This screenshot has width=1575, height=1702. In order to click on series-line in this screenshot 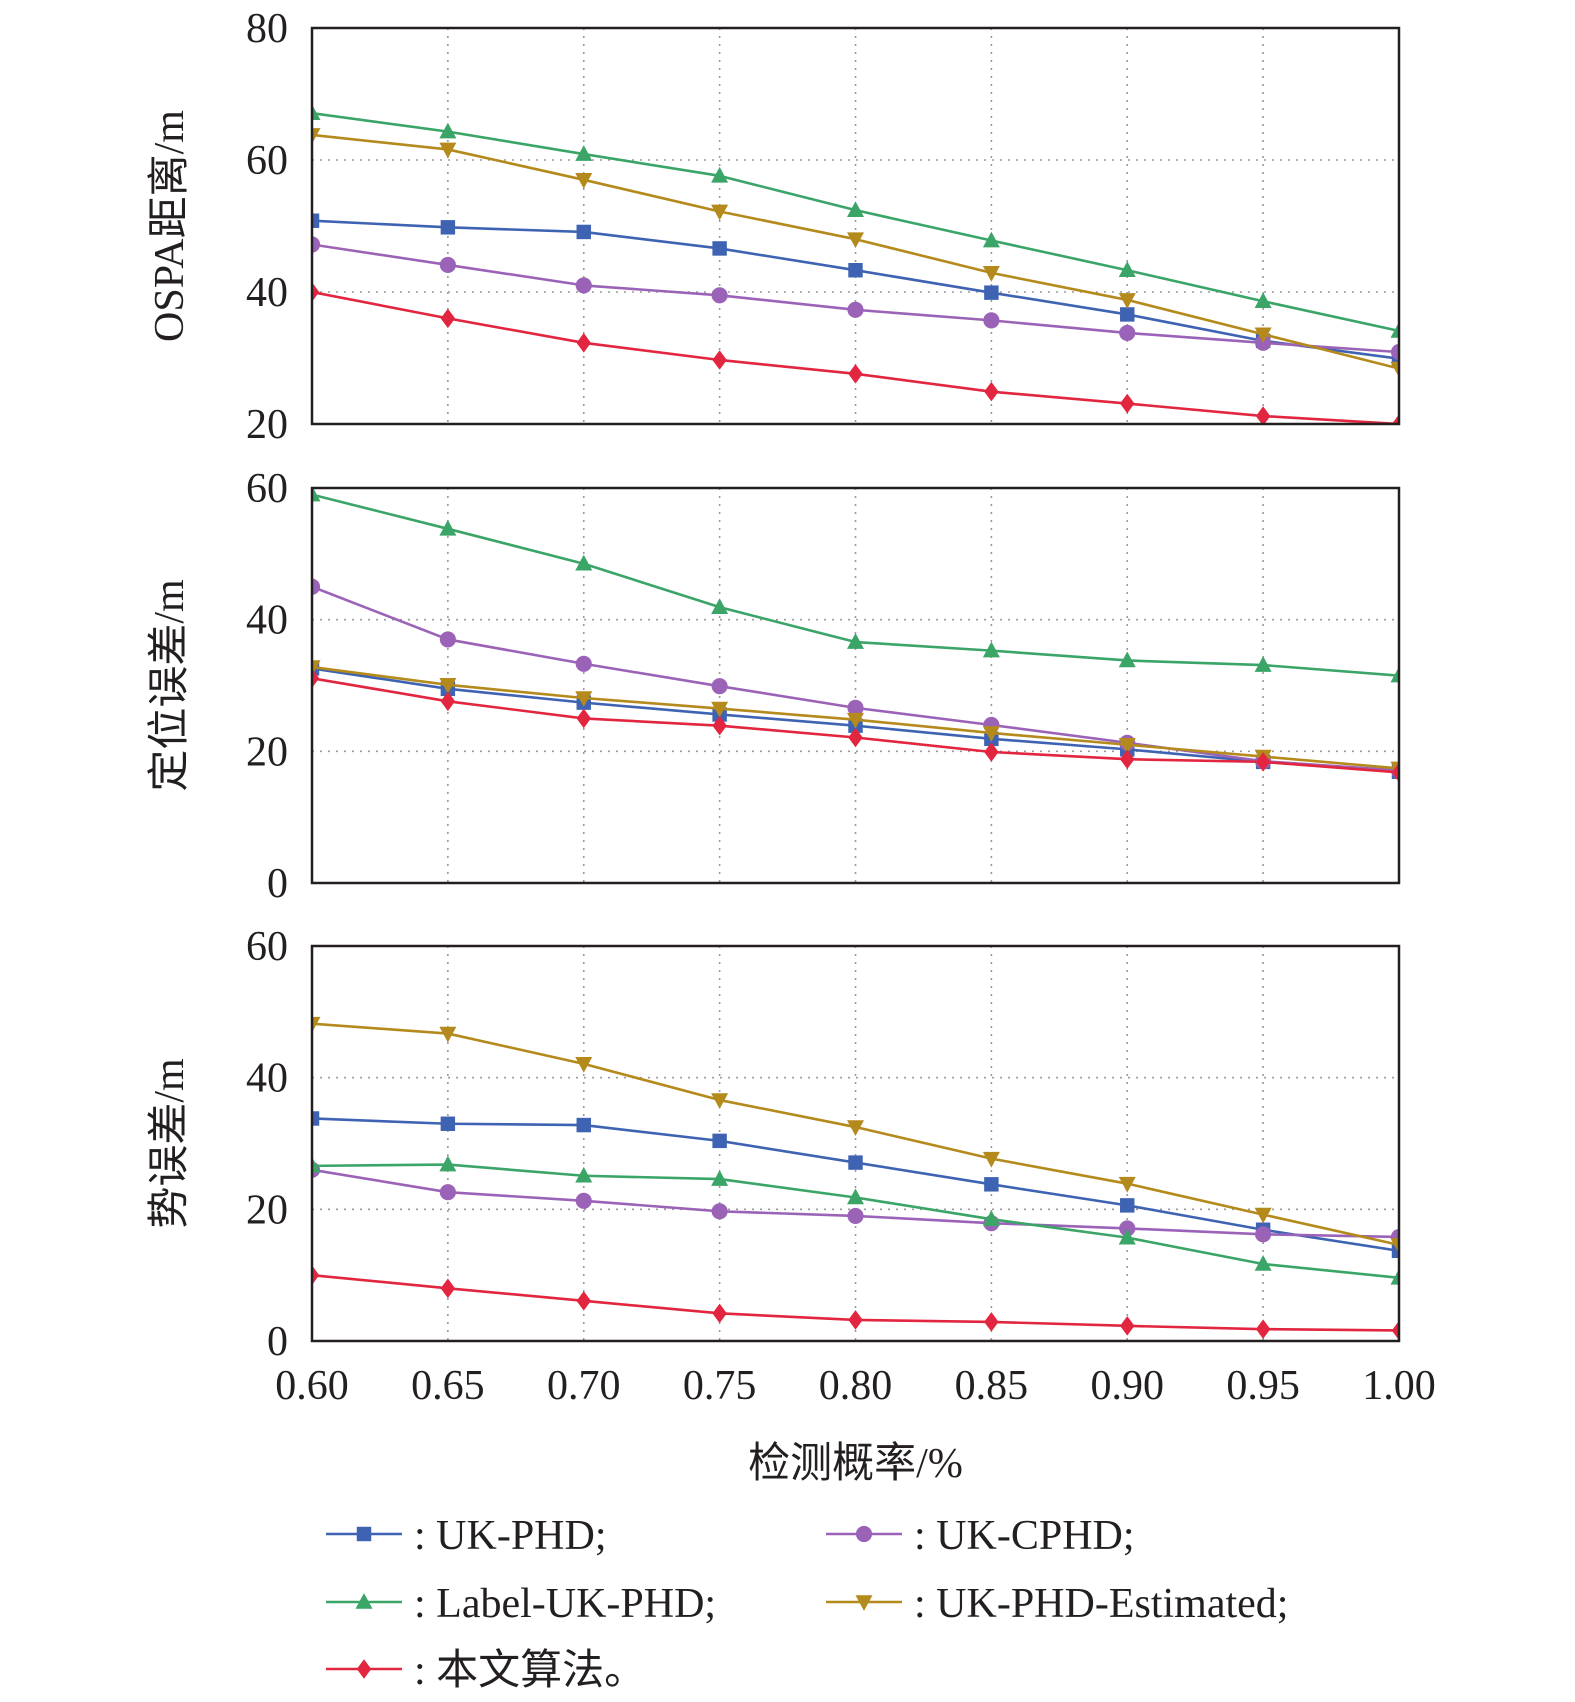, I will do `click(855, 222)`.